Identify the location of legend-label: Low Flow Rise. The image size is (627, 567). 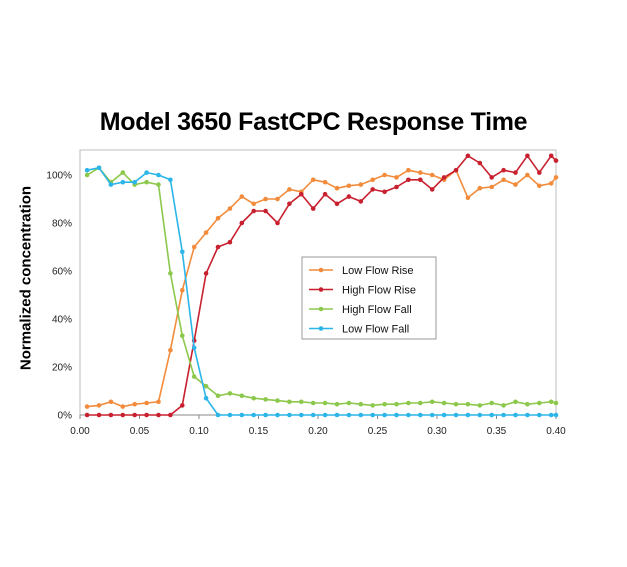
(378, 271).